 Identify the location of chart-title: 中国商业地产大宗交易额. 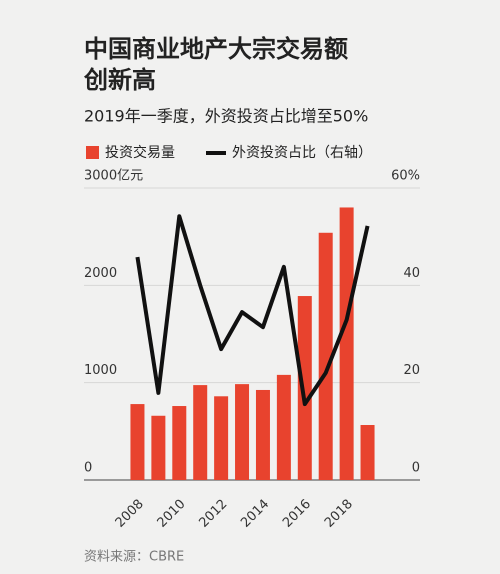
(216, 49).